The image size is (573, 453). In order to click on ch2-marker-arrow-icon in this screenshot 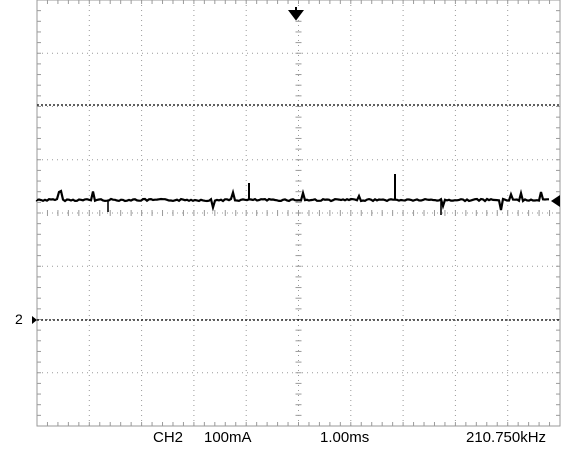, I will do `click(34, 320)`.